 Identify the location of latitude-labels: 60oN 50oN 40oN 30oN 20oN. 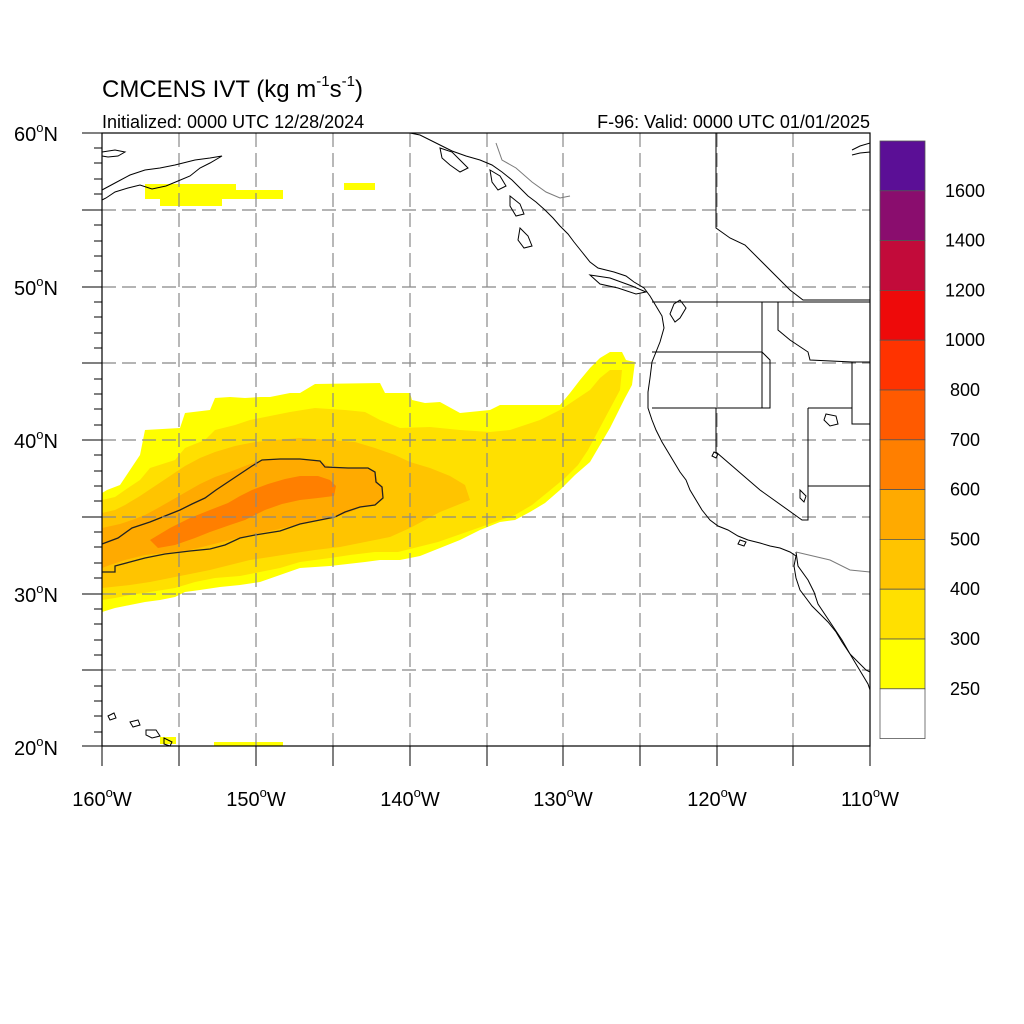
(36, 440).